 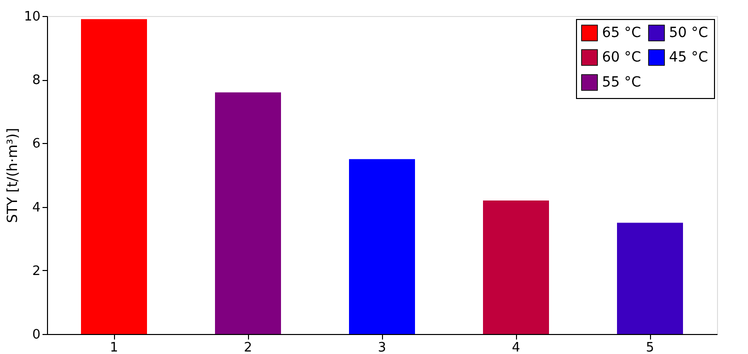 I want to click on x-tick-label: 2, so click(x=248, y=347).